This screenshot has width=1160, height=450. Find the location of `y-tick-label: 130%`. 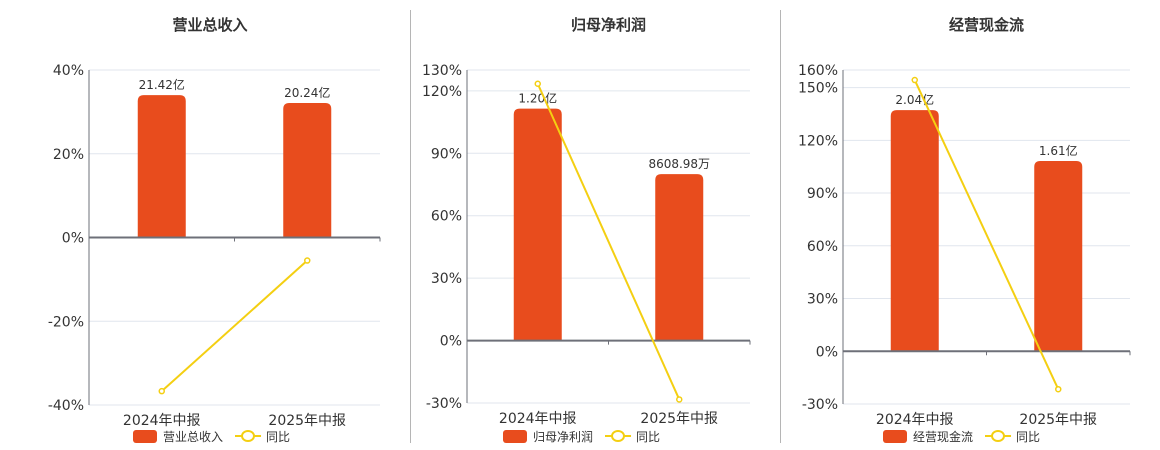

y-tick-label: 130% is located at coordinates (442, 71).